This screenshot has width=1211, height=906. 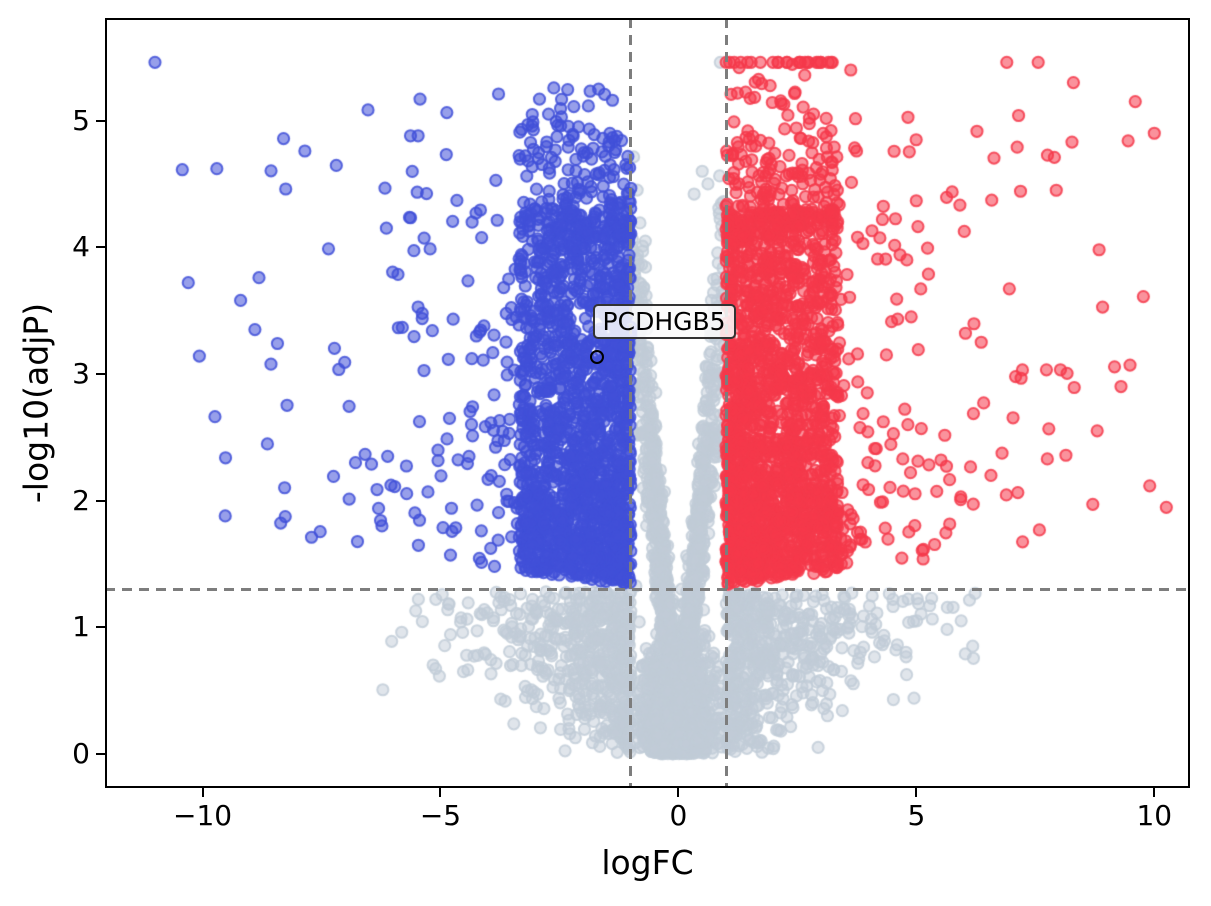 I want to click on logfc-threshold-line-right, so click(x=726, y=403).